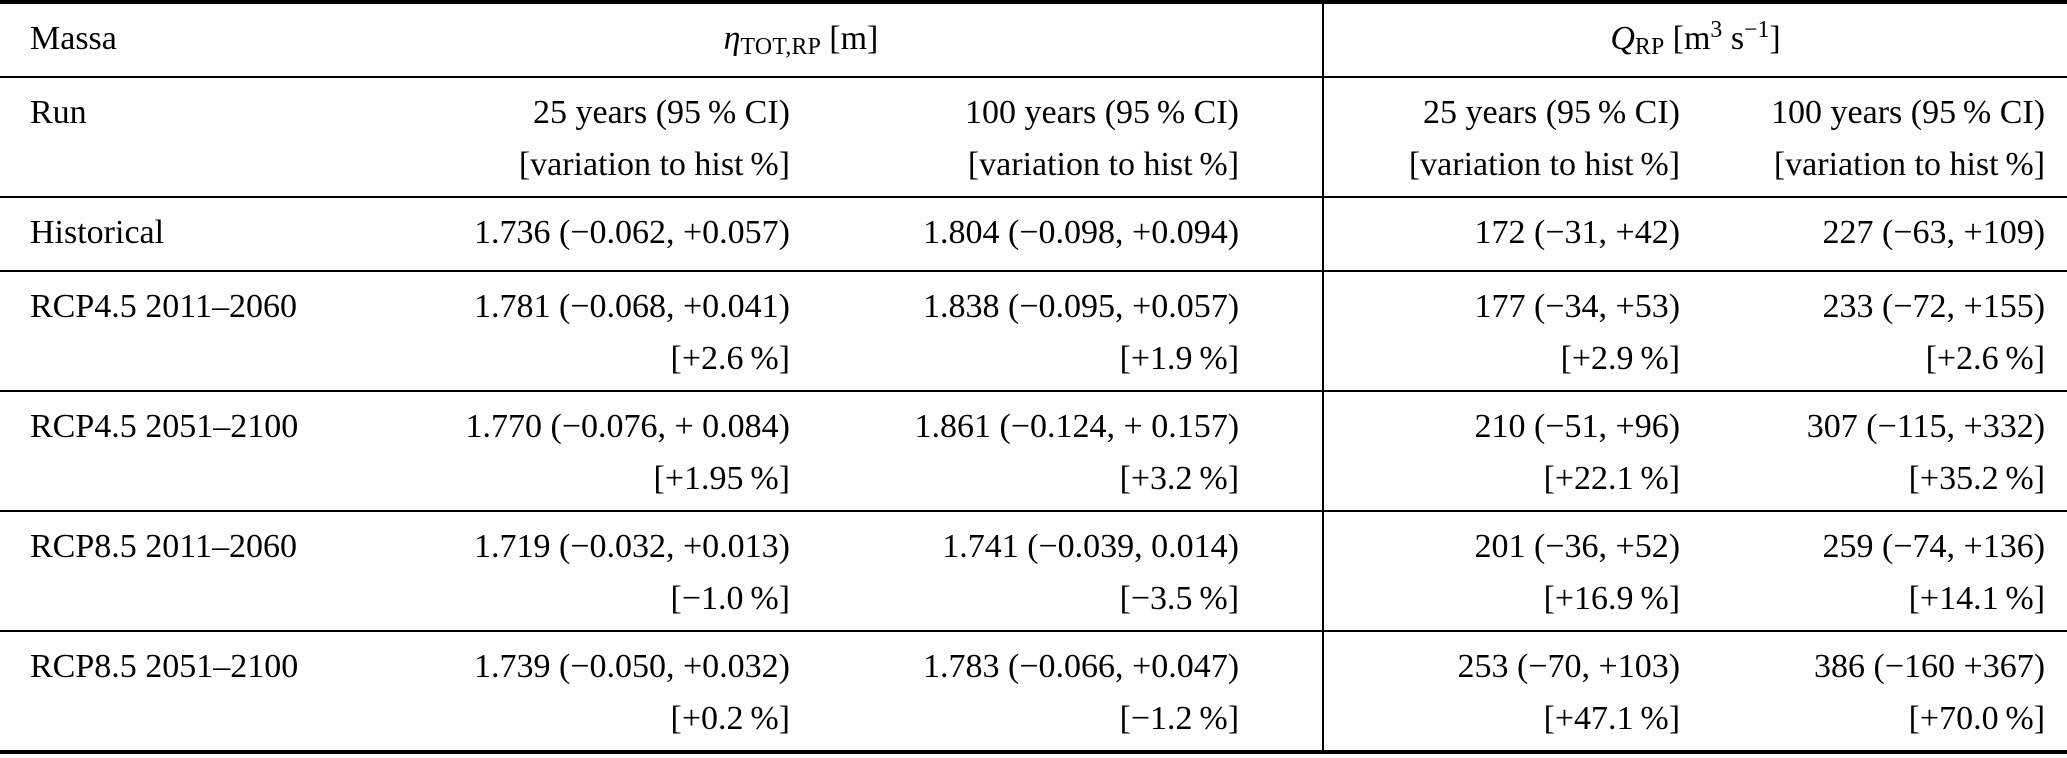  What do you see at coordinates (1091, 546) in the screenshot?
I see `value-line: 1.741 (−0.039, 0.014)` at bounding box center [1091, 546].